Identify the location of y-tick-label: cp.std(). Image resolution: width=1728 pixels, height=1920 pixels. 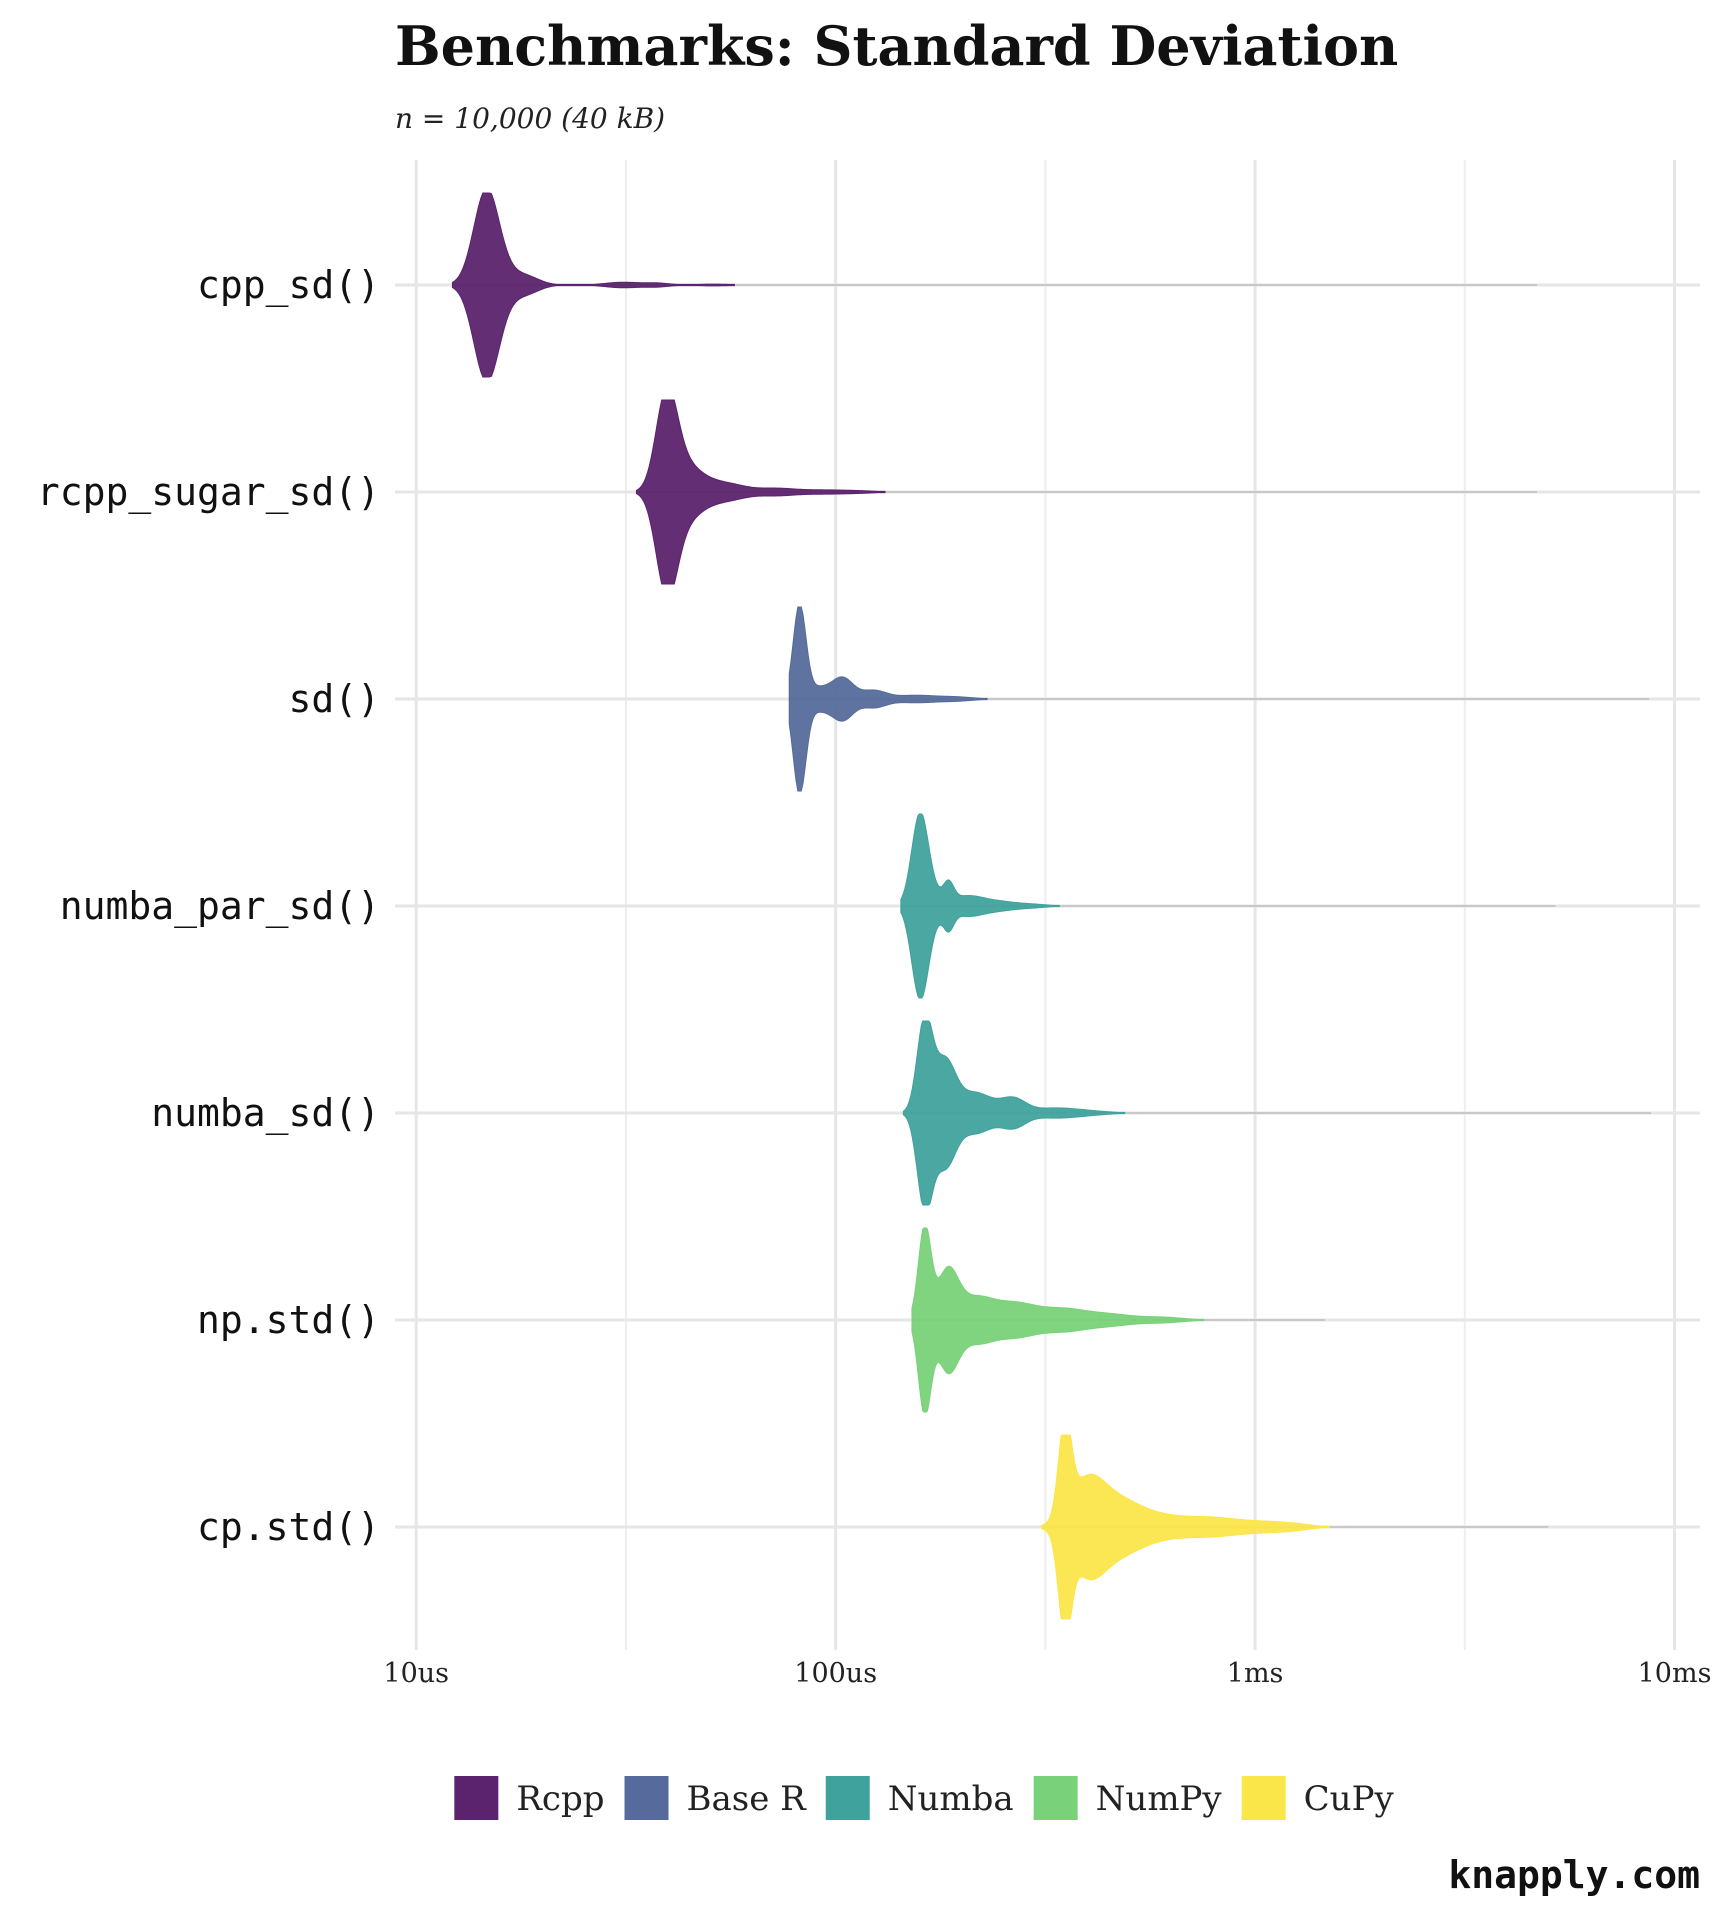
(288, 1527).